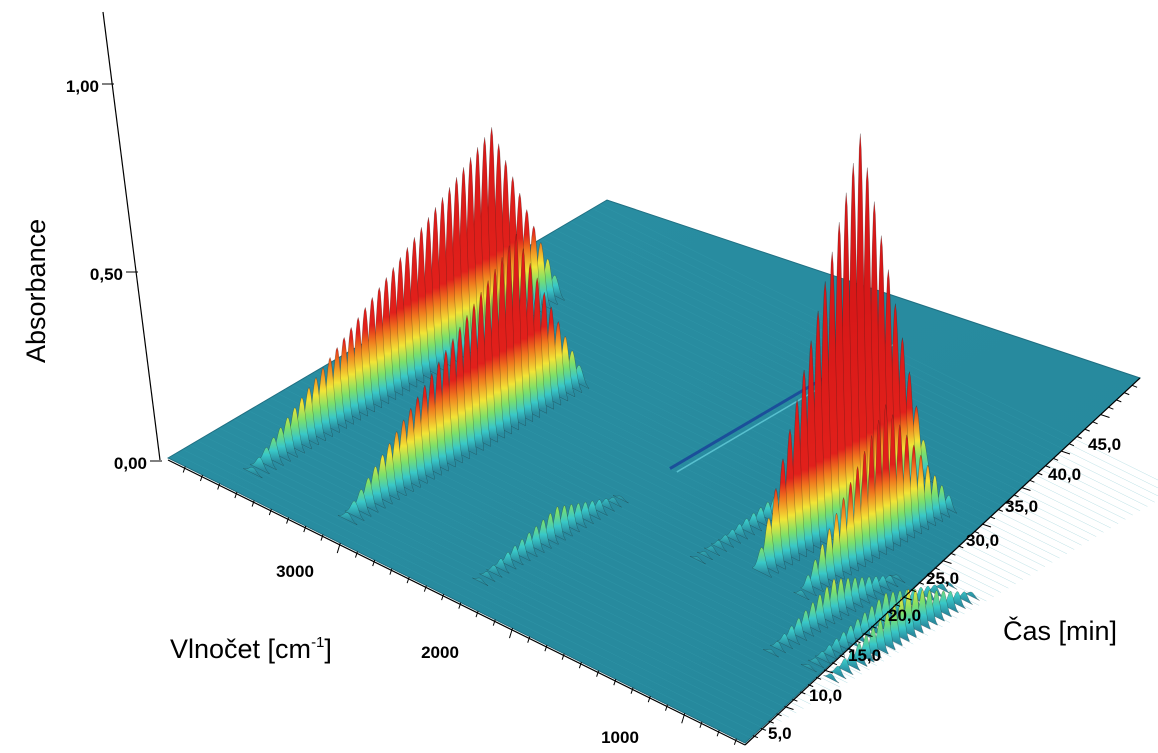  What do you see at coordinates (114, 275) in the screenshot?
I see `z-axis-ticks: 0,00 0,50 1,00` at bounding box center [114, 275].